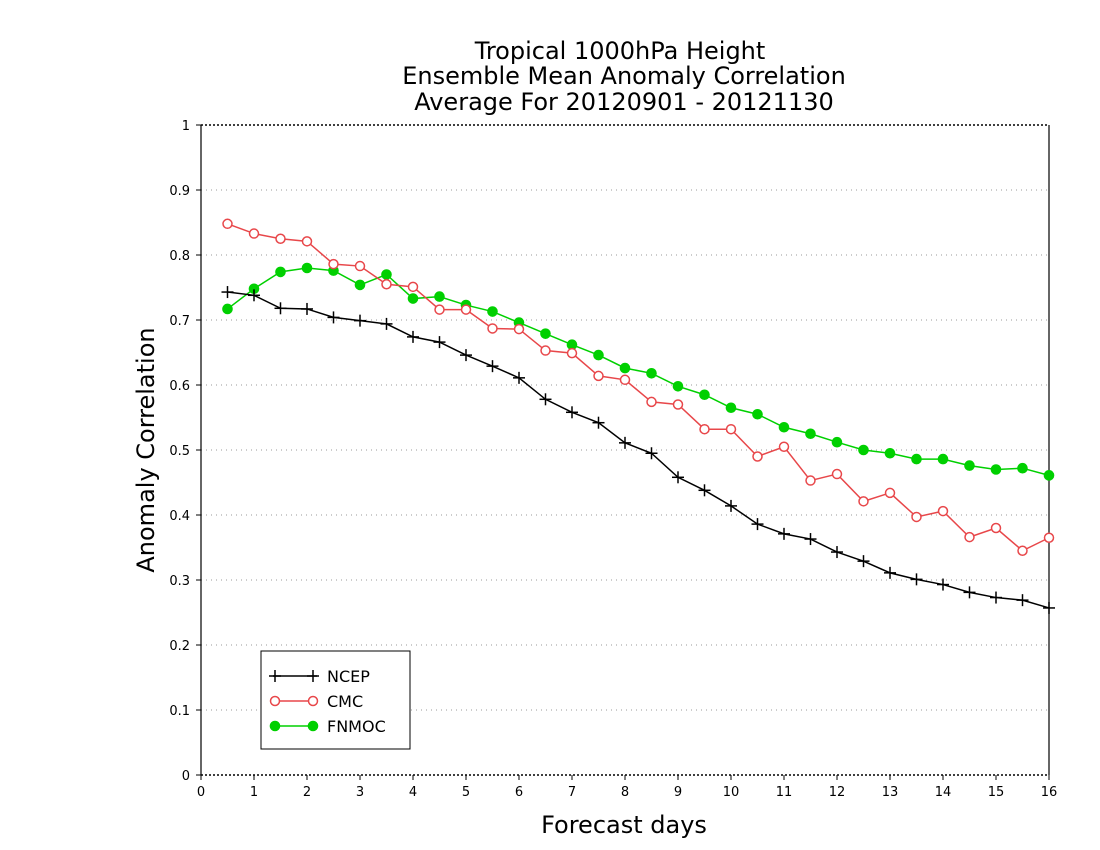 This screenshot has width=1100, height=850. What do you see at coordinates (186, 126) in the screenshot?
I see `y-tick-label: 1` at bounding box center [186, 126].